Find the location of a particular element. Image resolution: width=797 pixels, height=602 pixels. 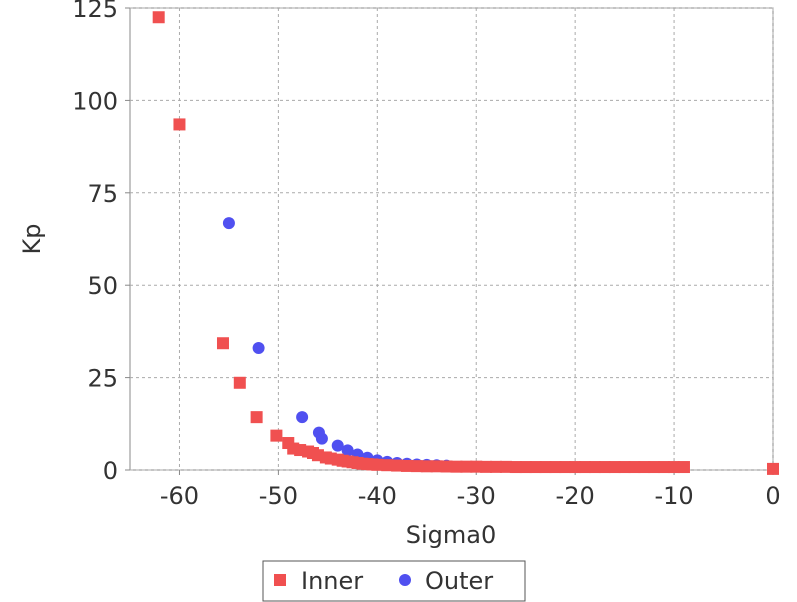

x-tick-label: -40 is located at coordinates (377, 496).